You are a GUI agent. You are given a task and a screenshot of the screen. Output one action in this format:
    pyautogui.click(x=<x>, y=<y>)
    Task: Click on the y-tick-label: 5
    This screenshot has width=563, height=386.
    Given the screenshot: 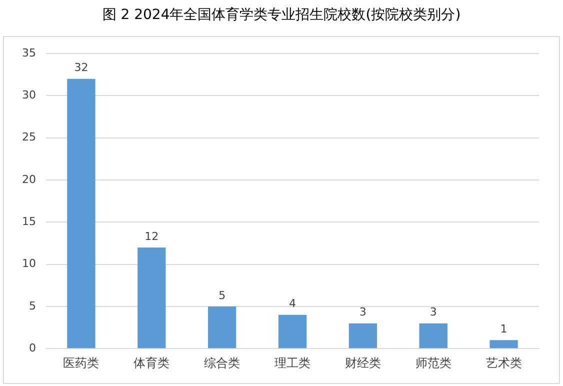 What is the action you would take?
    pyautogui.click(x=32, y=305)
    